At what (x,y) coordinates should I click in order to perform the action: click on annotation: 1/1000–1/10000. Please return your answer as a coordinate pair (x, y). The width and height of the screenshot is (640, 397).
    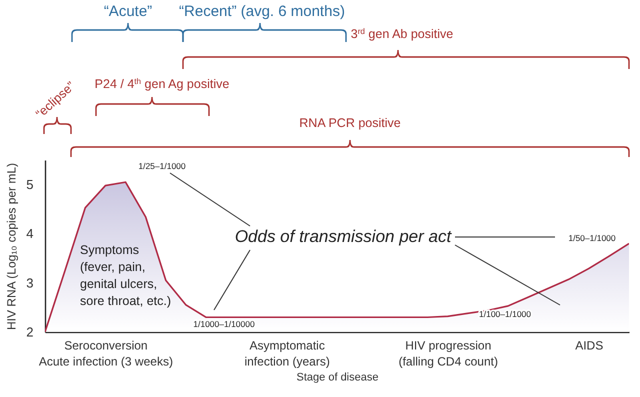
    Looking at the image, I should click on (224, 324).